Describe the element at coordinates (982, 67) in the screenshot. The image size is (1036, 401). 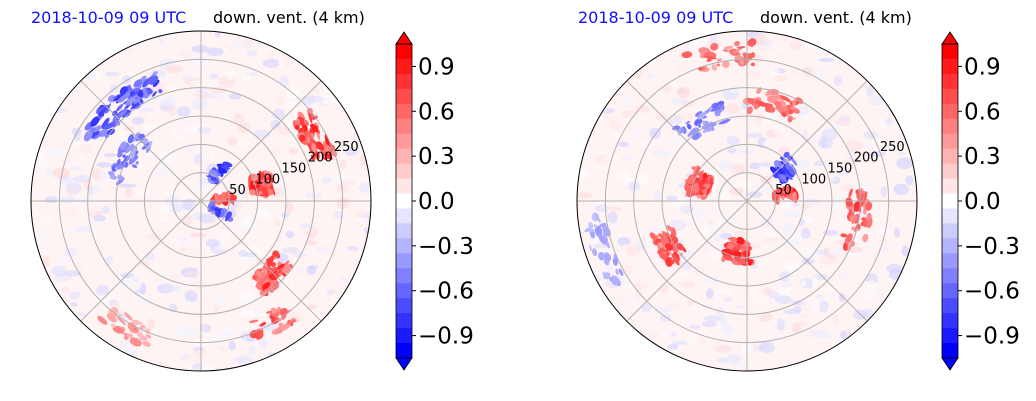
I see `colorbar-tick-label: 0.9` at that location.